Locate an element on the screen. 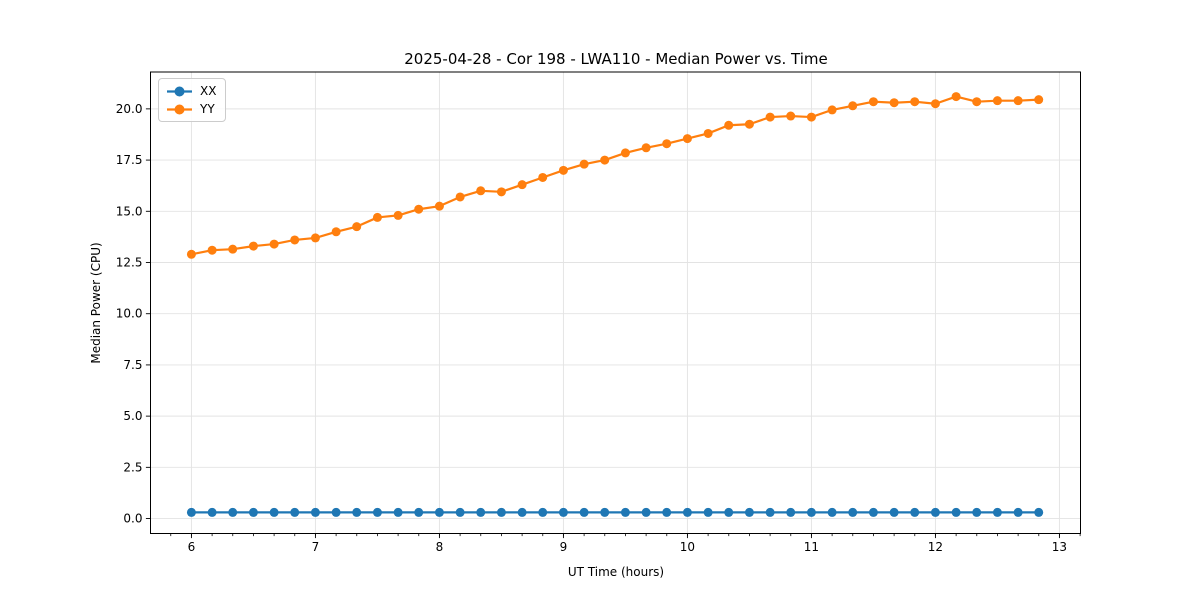 The height and width of the screenshot is (600, 1200). legend-item-yy: YY is located at coordinates (191, 109).